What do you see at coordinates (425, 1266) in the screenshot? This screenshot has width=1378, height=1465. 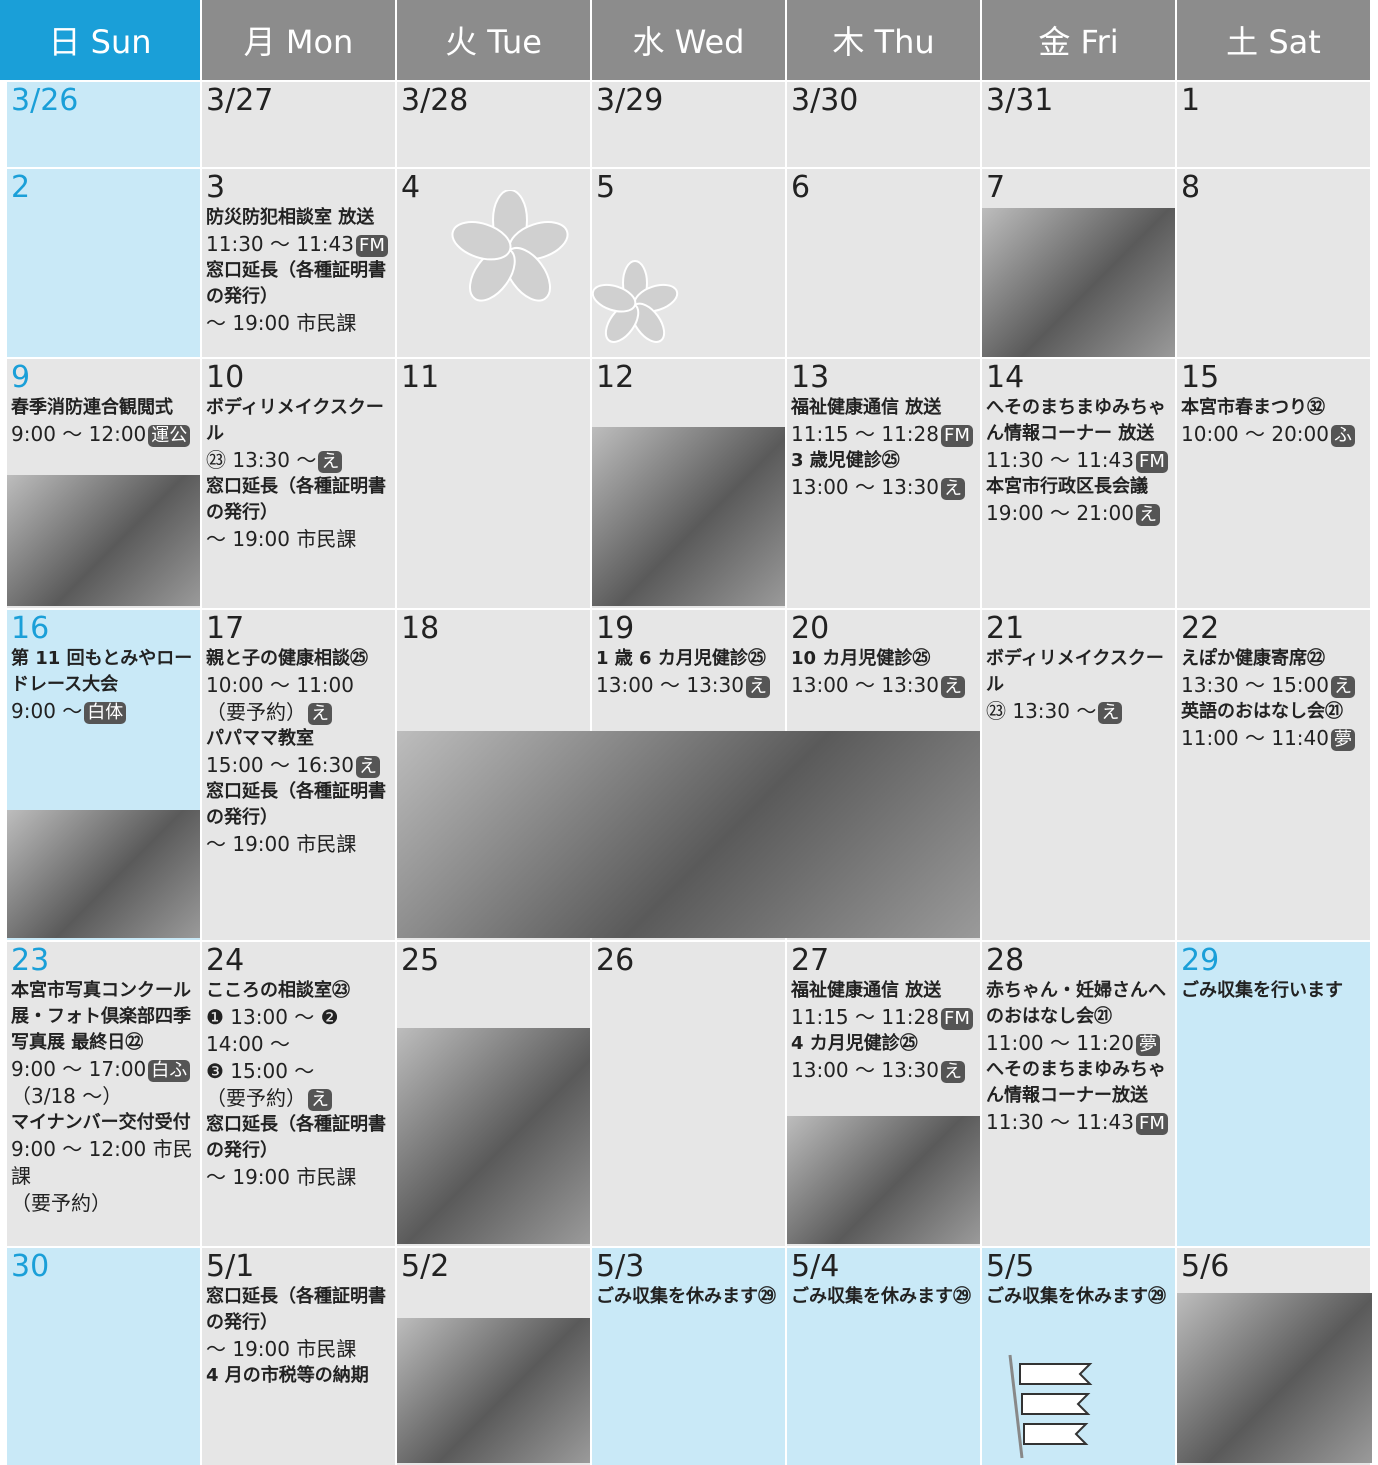 I see `date: 5/2` at bounding box center [425, 1266].